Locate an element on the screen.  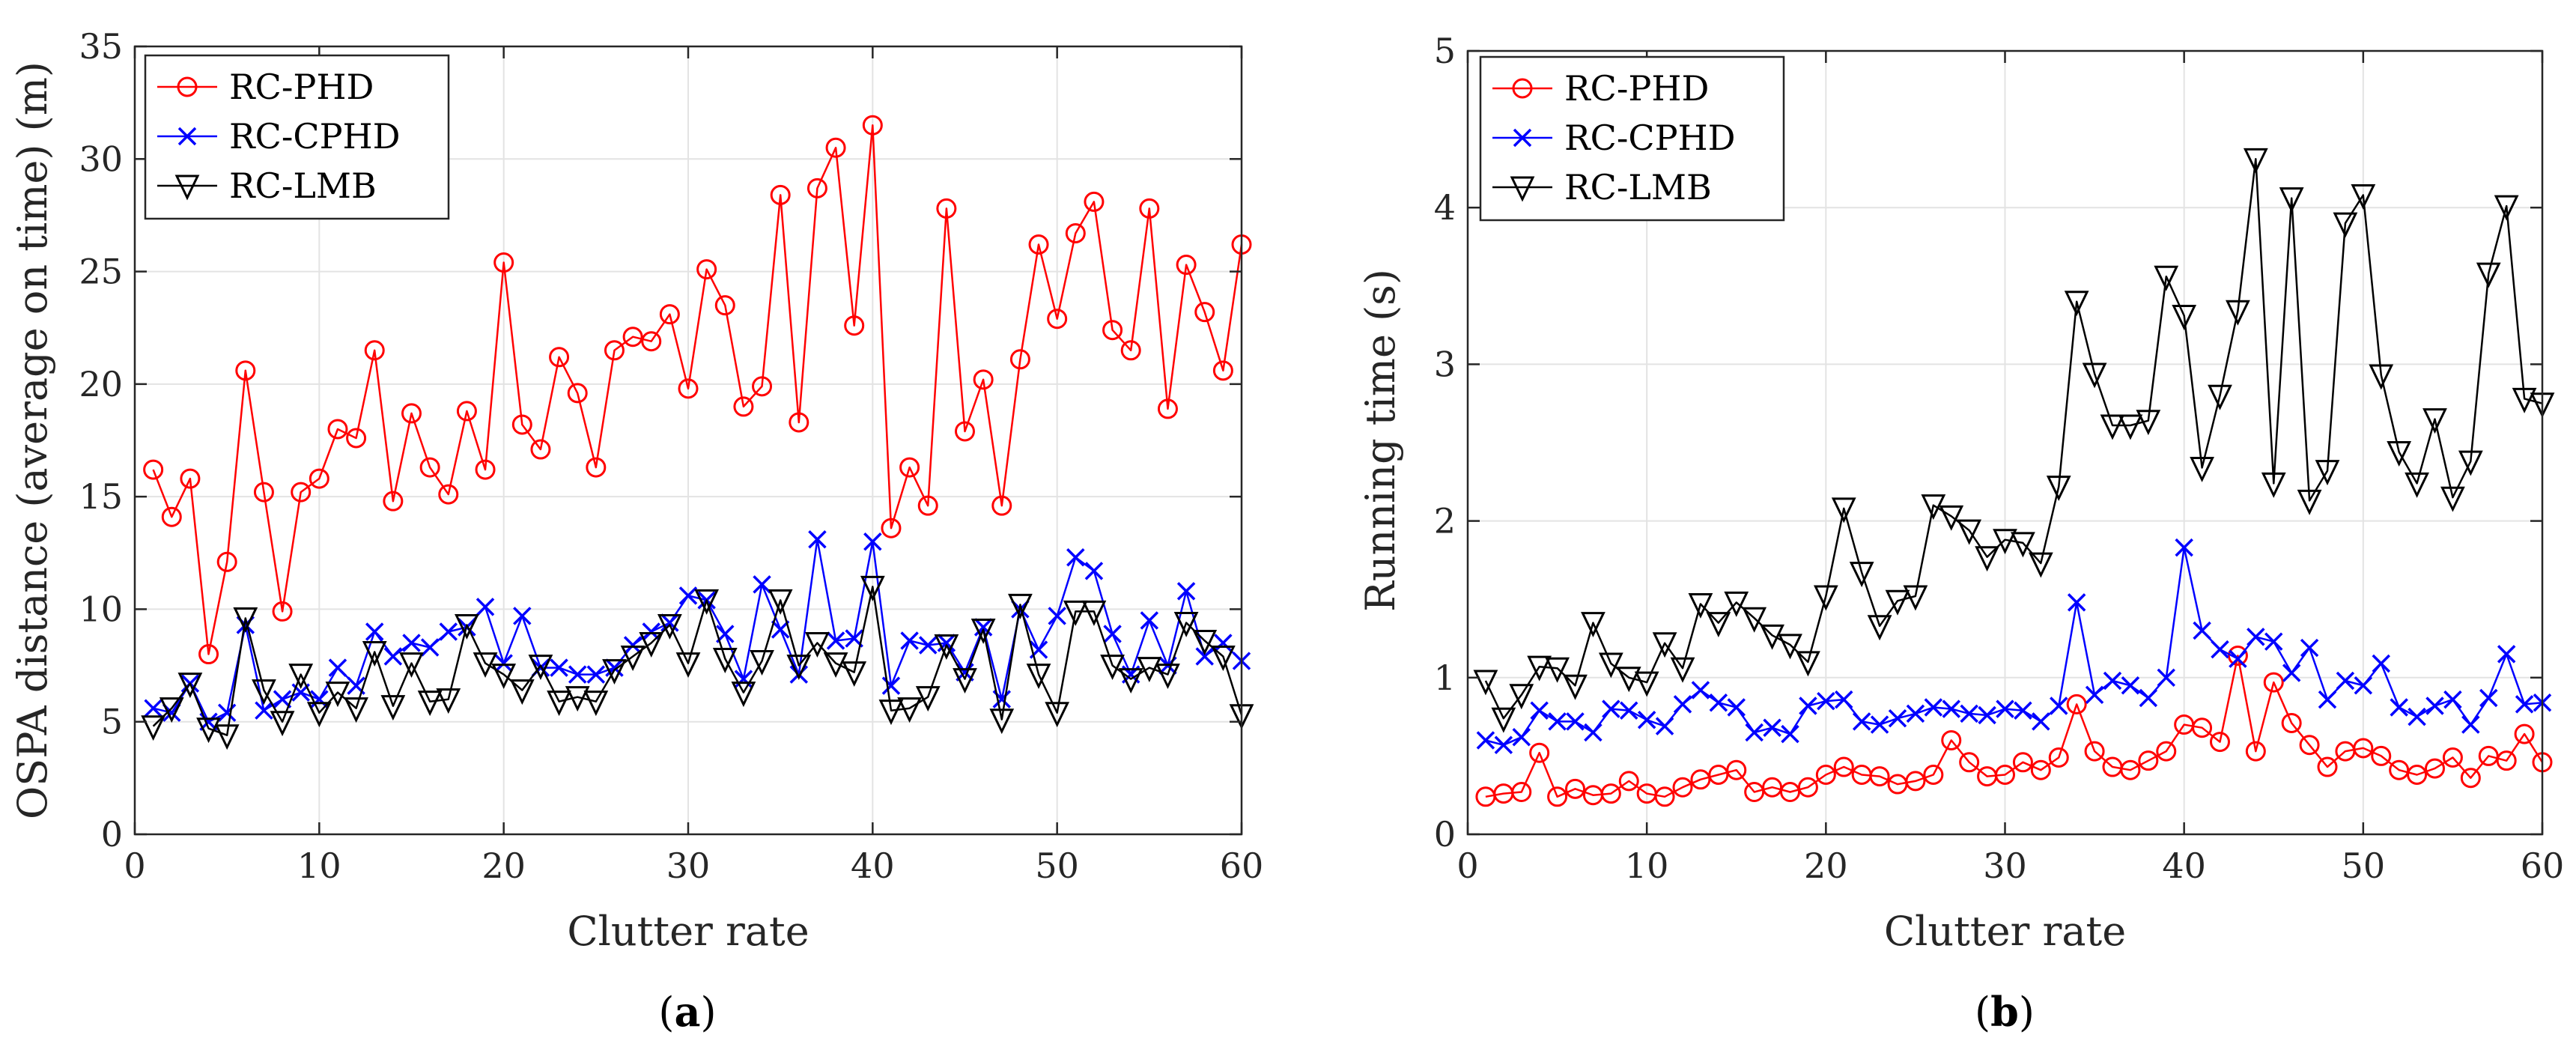
y-tick-label: 20 is located at coordinates (101, 384).